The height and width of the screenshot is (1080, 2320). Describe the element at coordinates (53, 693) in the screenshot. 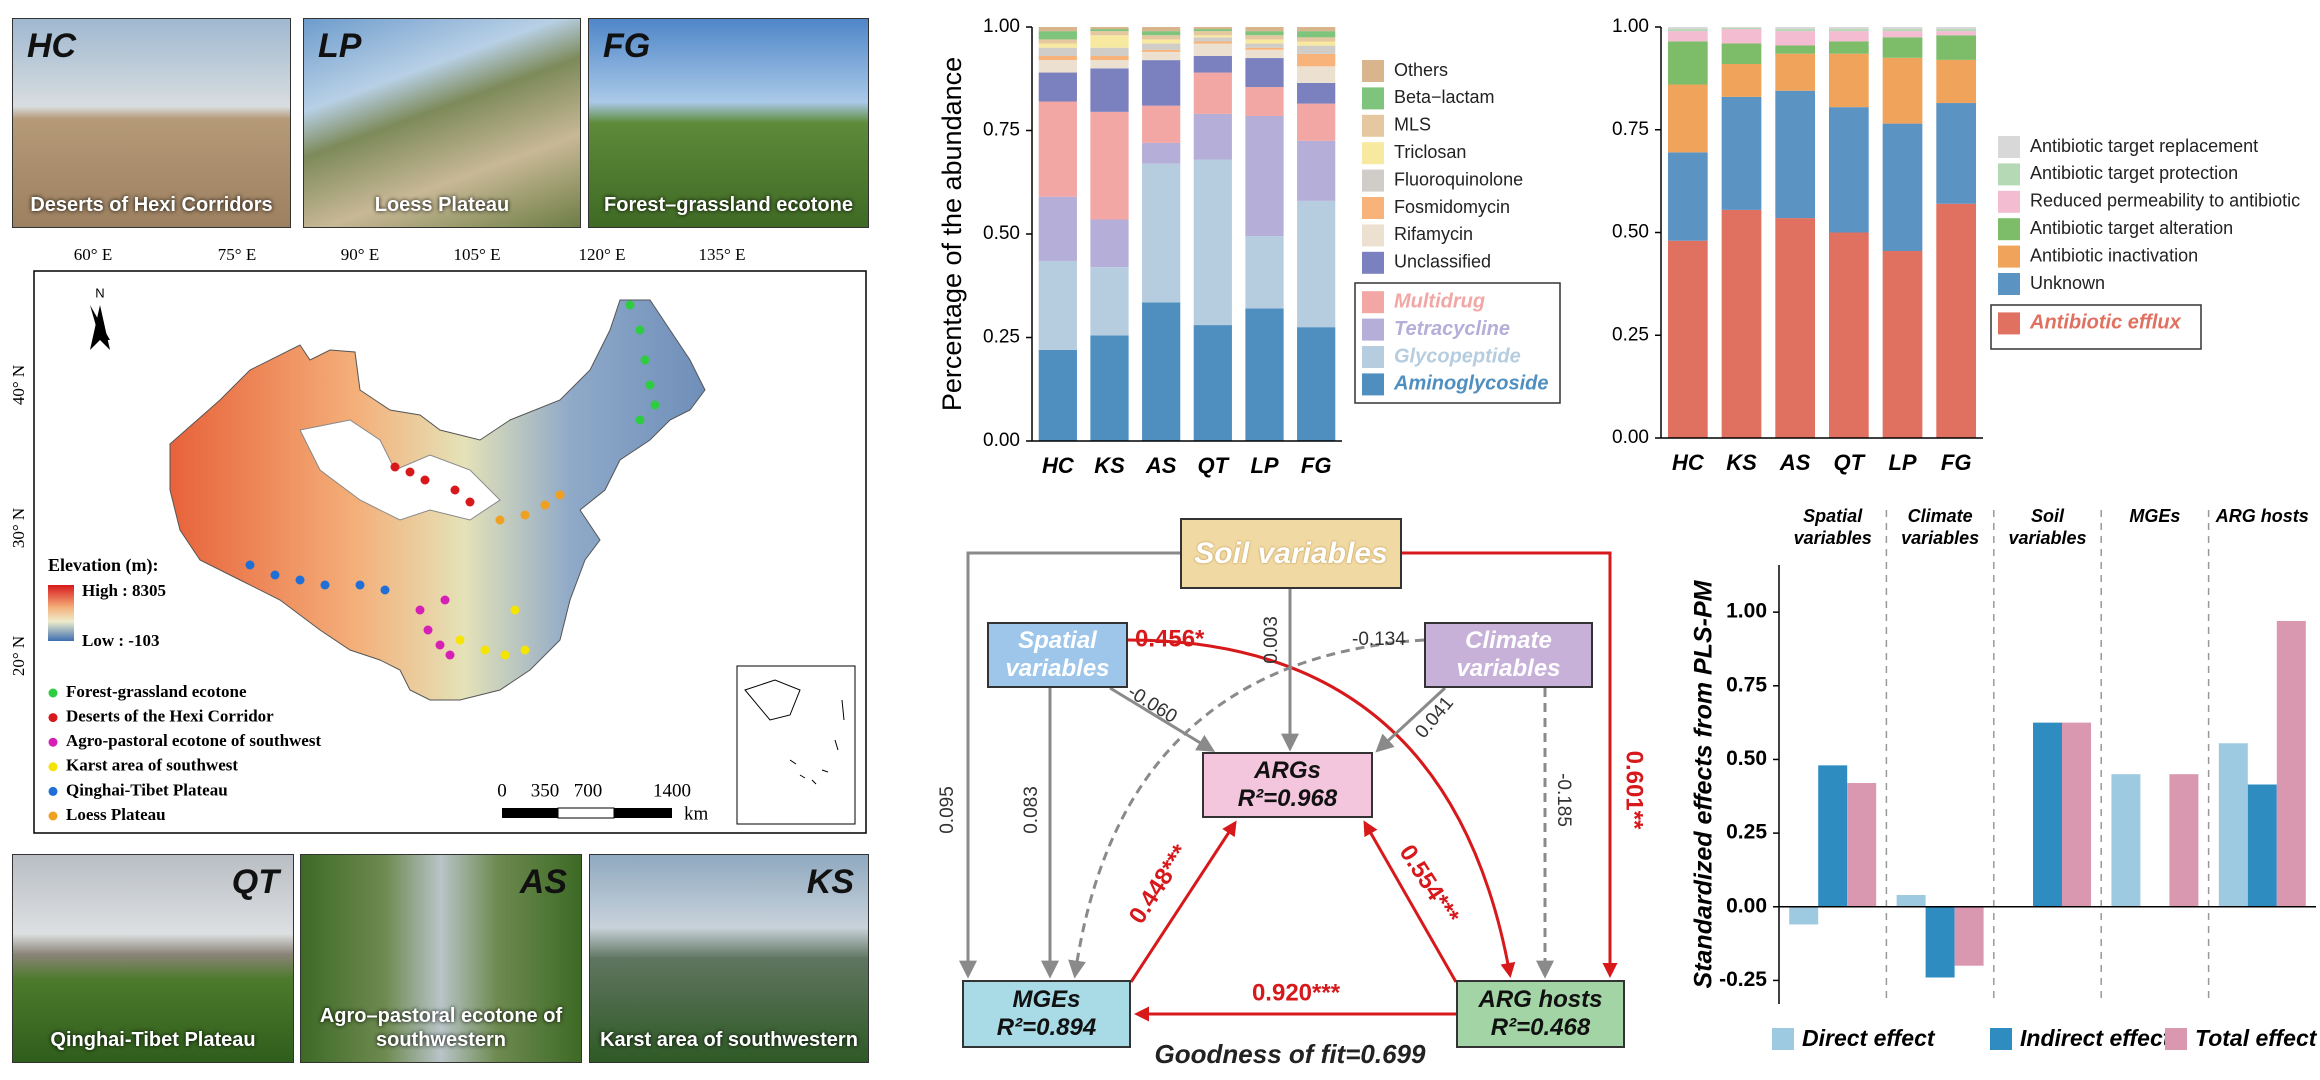

I see `site-swatch` at that location.